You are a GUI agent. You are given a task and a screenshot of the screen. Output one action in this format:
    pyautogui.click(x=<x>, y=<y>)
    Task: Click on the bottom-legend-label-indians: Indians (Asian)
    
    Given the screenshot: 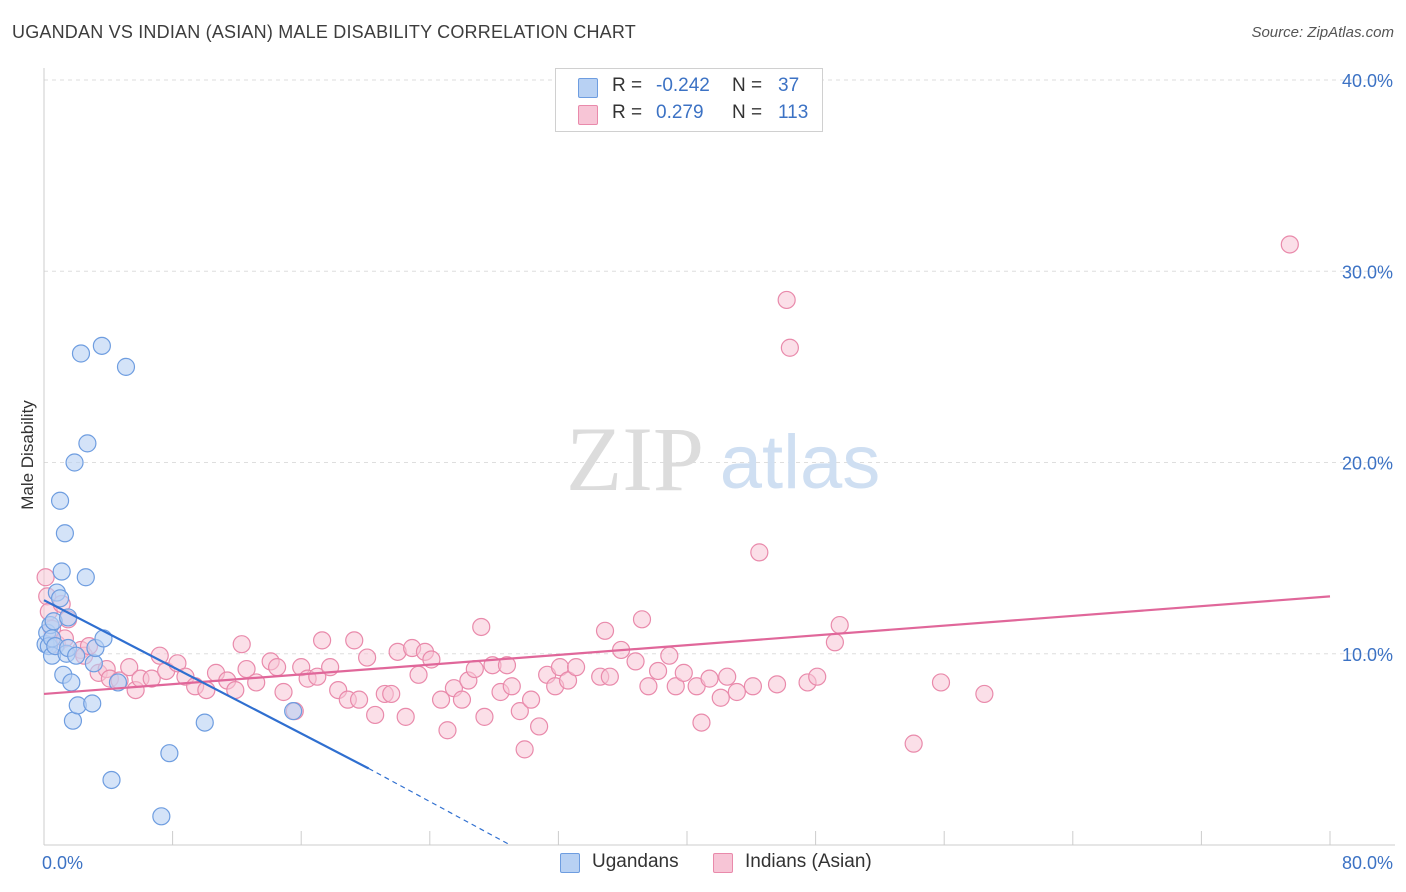 What is the action you would take?
    pyautogui.click(x=808, y=861)
    